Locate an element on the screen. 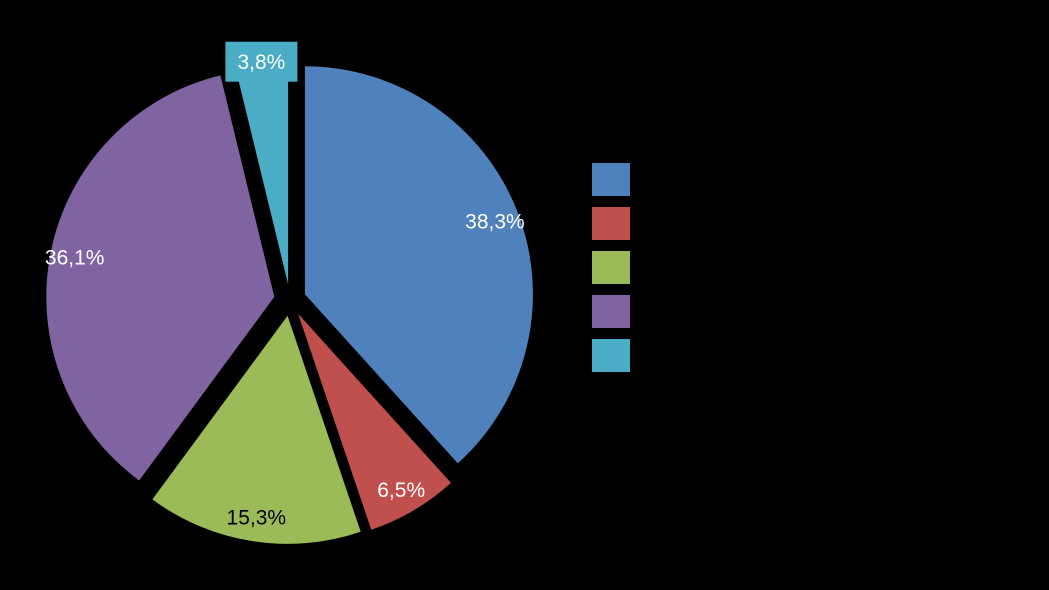  pie-slice-label-2: 15,3% is located at coordinates (257, 518).